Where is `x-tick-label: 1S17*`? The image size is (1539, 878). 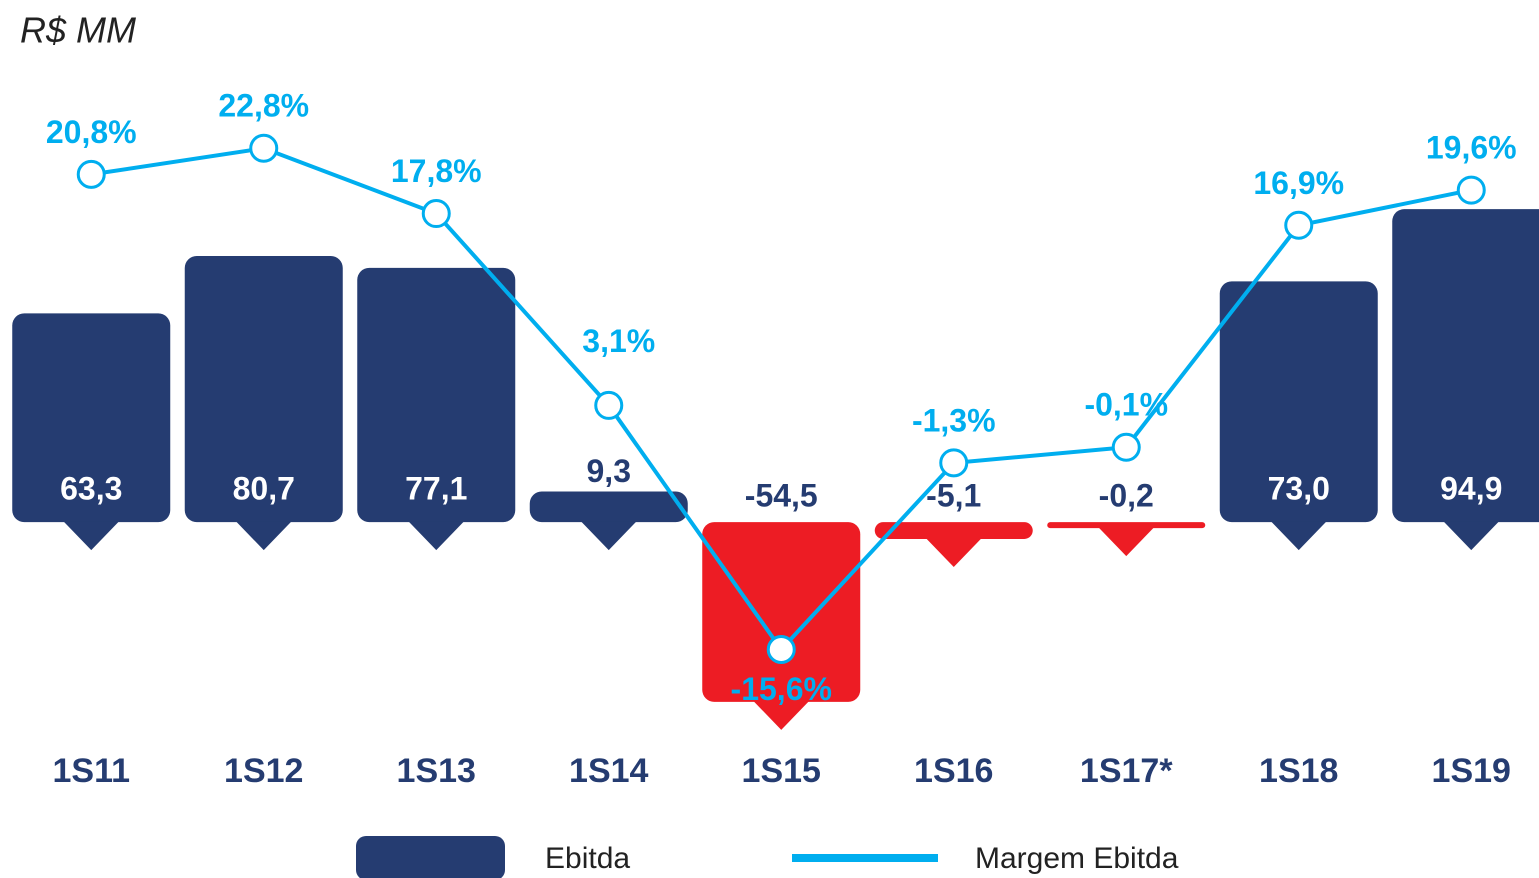 x-tick-label: 1S17* is located at coordinates (1126, 771).